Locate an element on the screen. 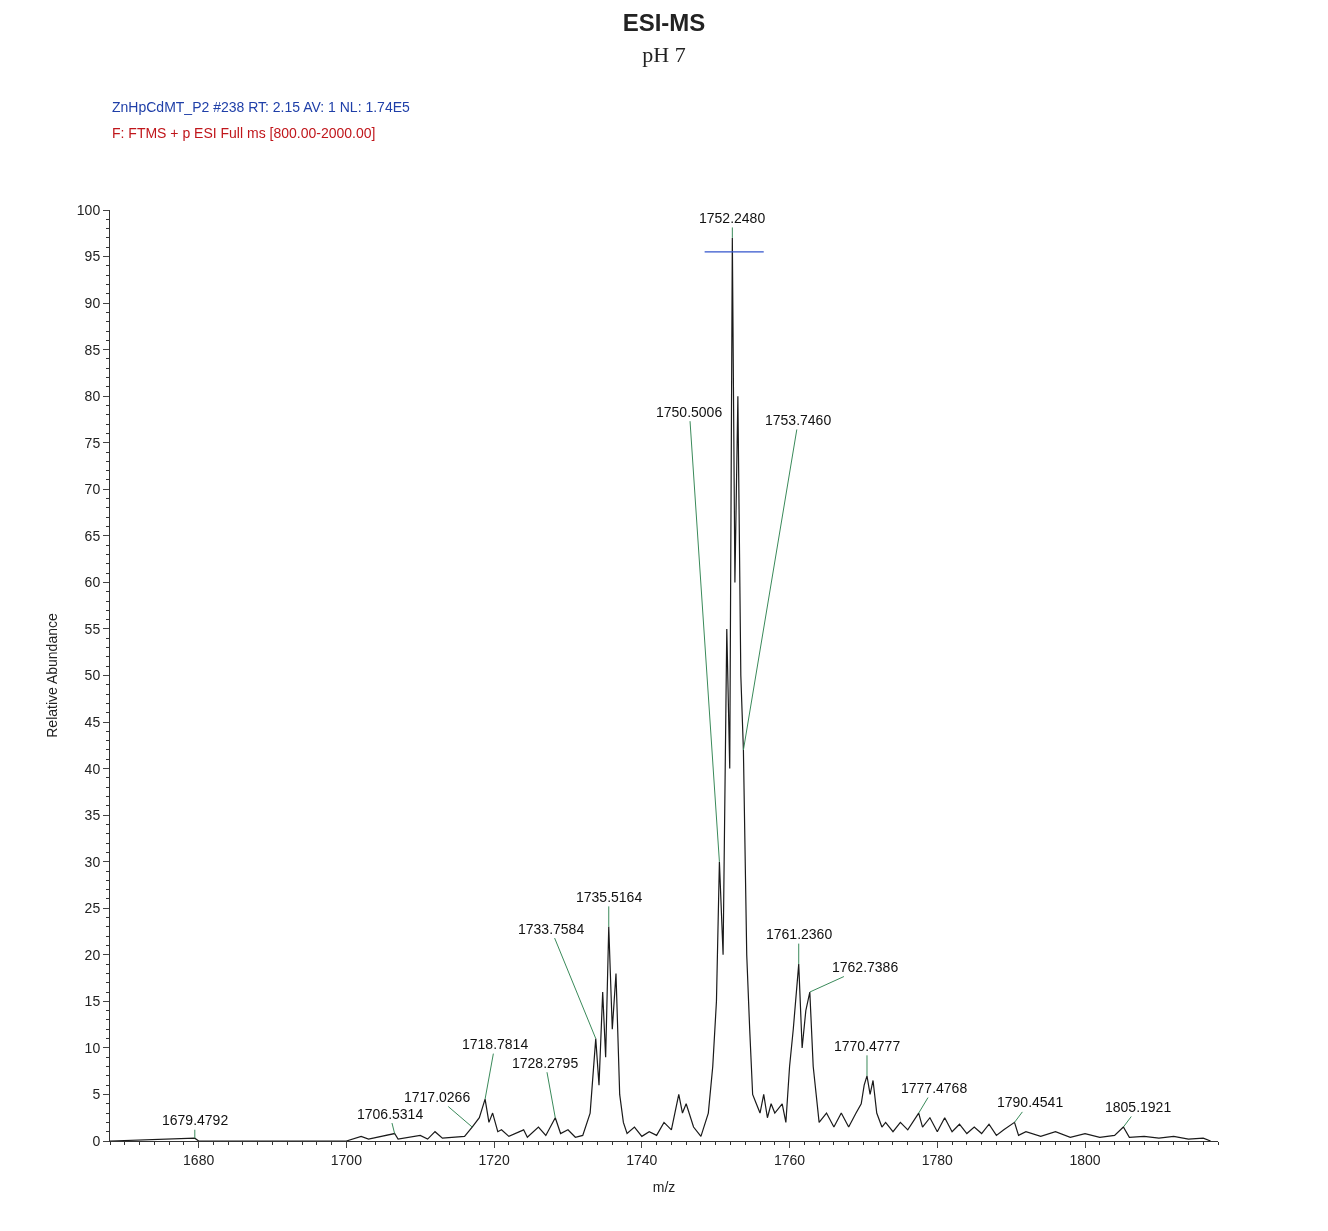  x-tick-label: 1680 is located at coordinates (199, 1159).